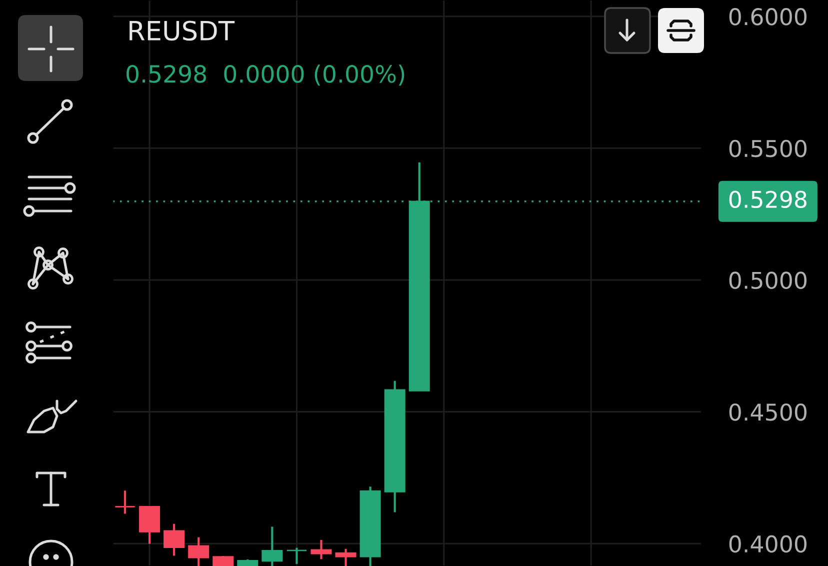 This screenshot has width=828, height=566. Describe the element at coordinates (768, 412) in the screenshot. I see `y-tick-label: 0.4500` at that location.